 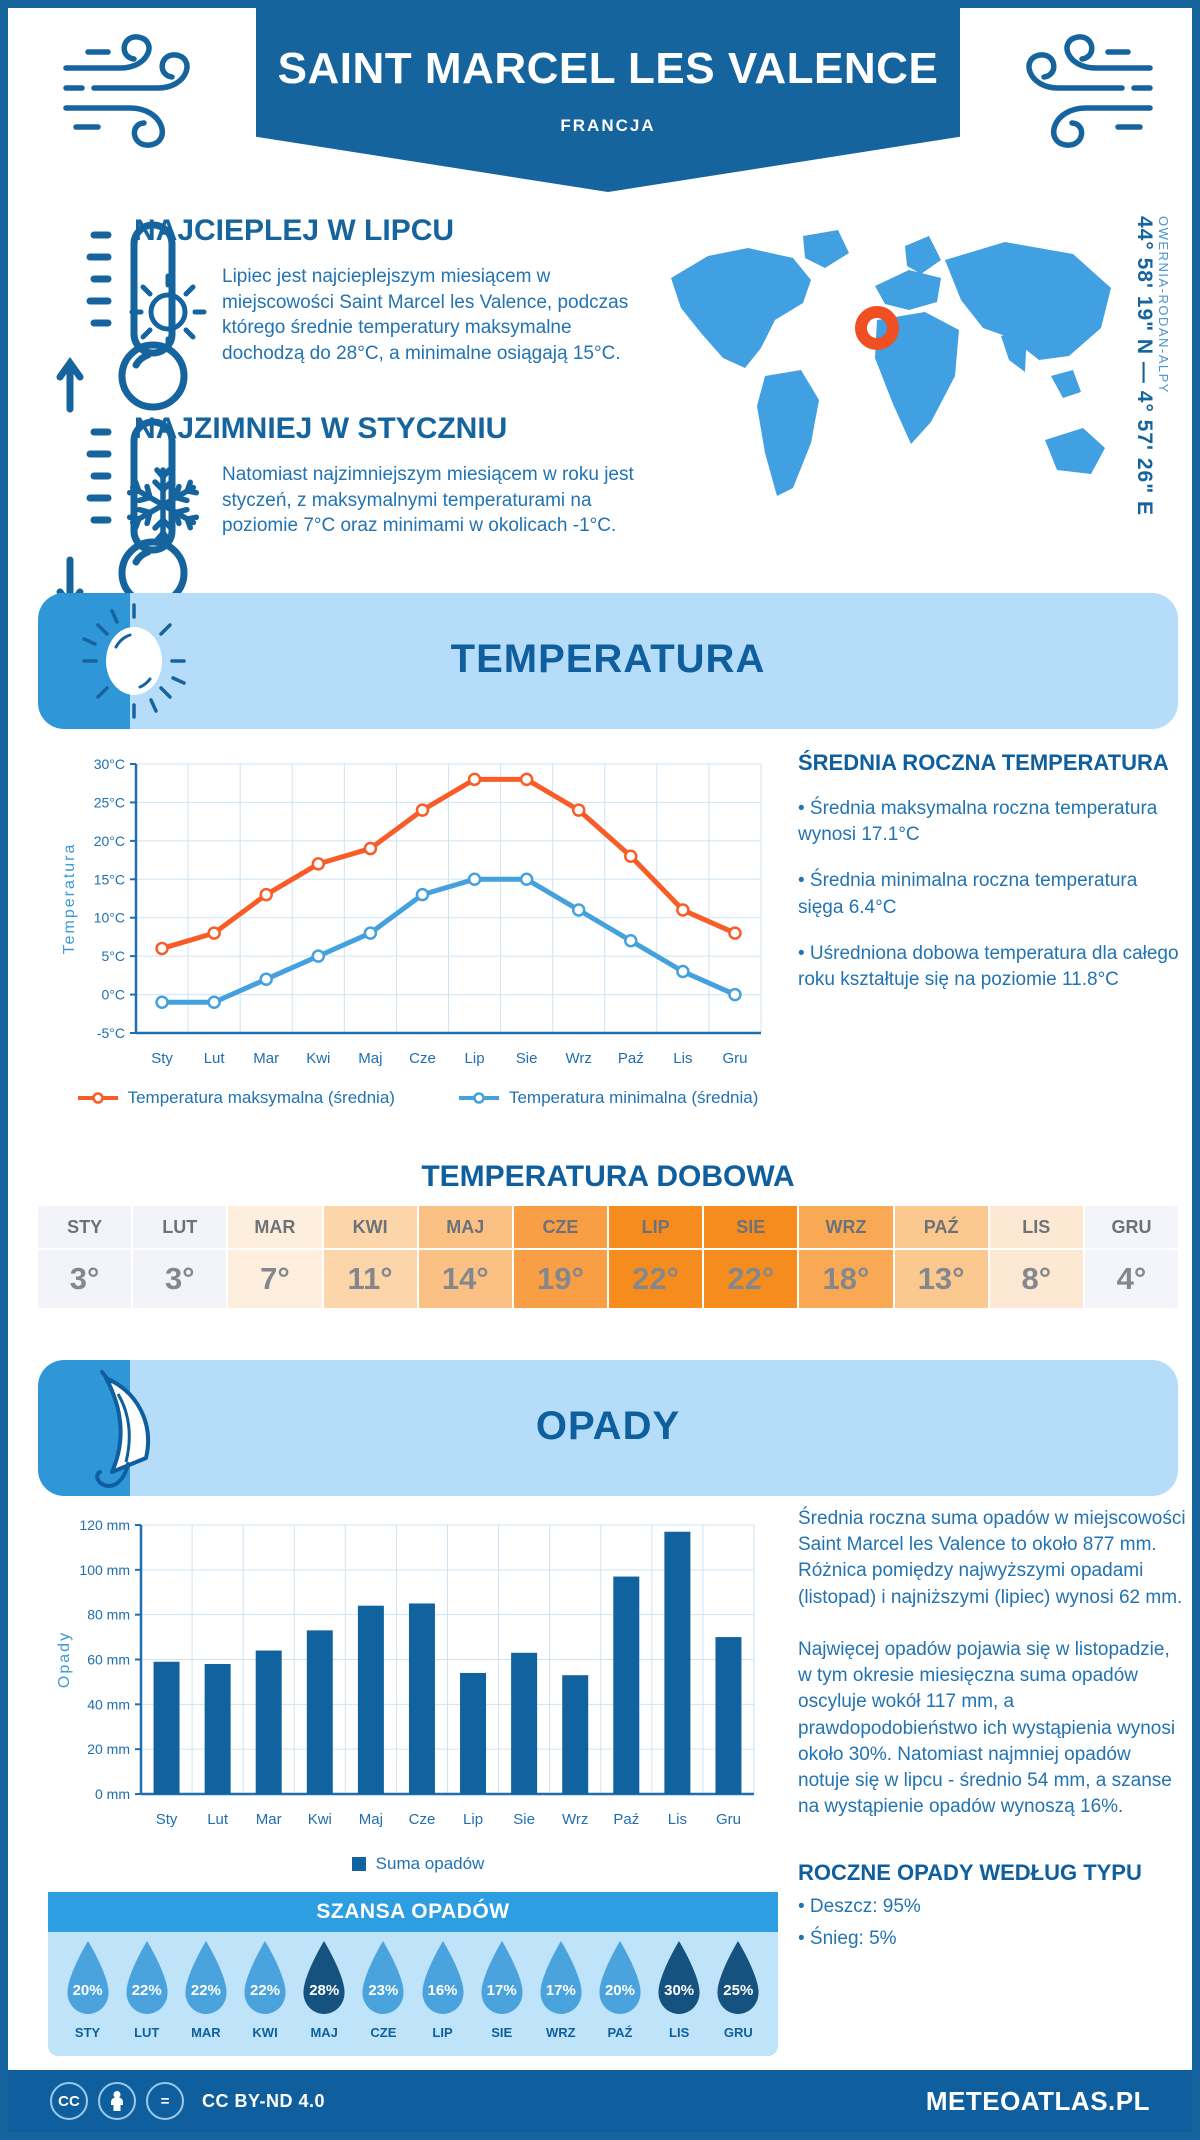 What do you see at coordinates (443, 1990) in the screenshot?
I see `chance-drop: 16% LIP` at bounding box center [443, 1990].